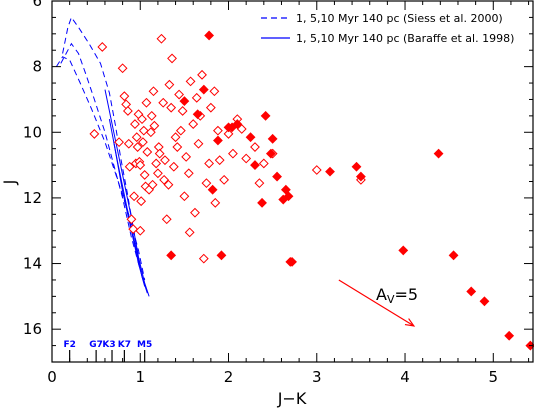 This screenshot has width=534, height=409. I want to click on legend-label-siess: 1, 5,10 Myr 140 pc (Siess et al. 2000), so click(399, 18).